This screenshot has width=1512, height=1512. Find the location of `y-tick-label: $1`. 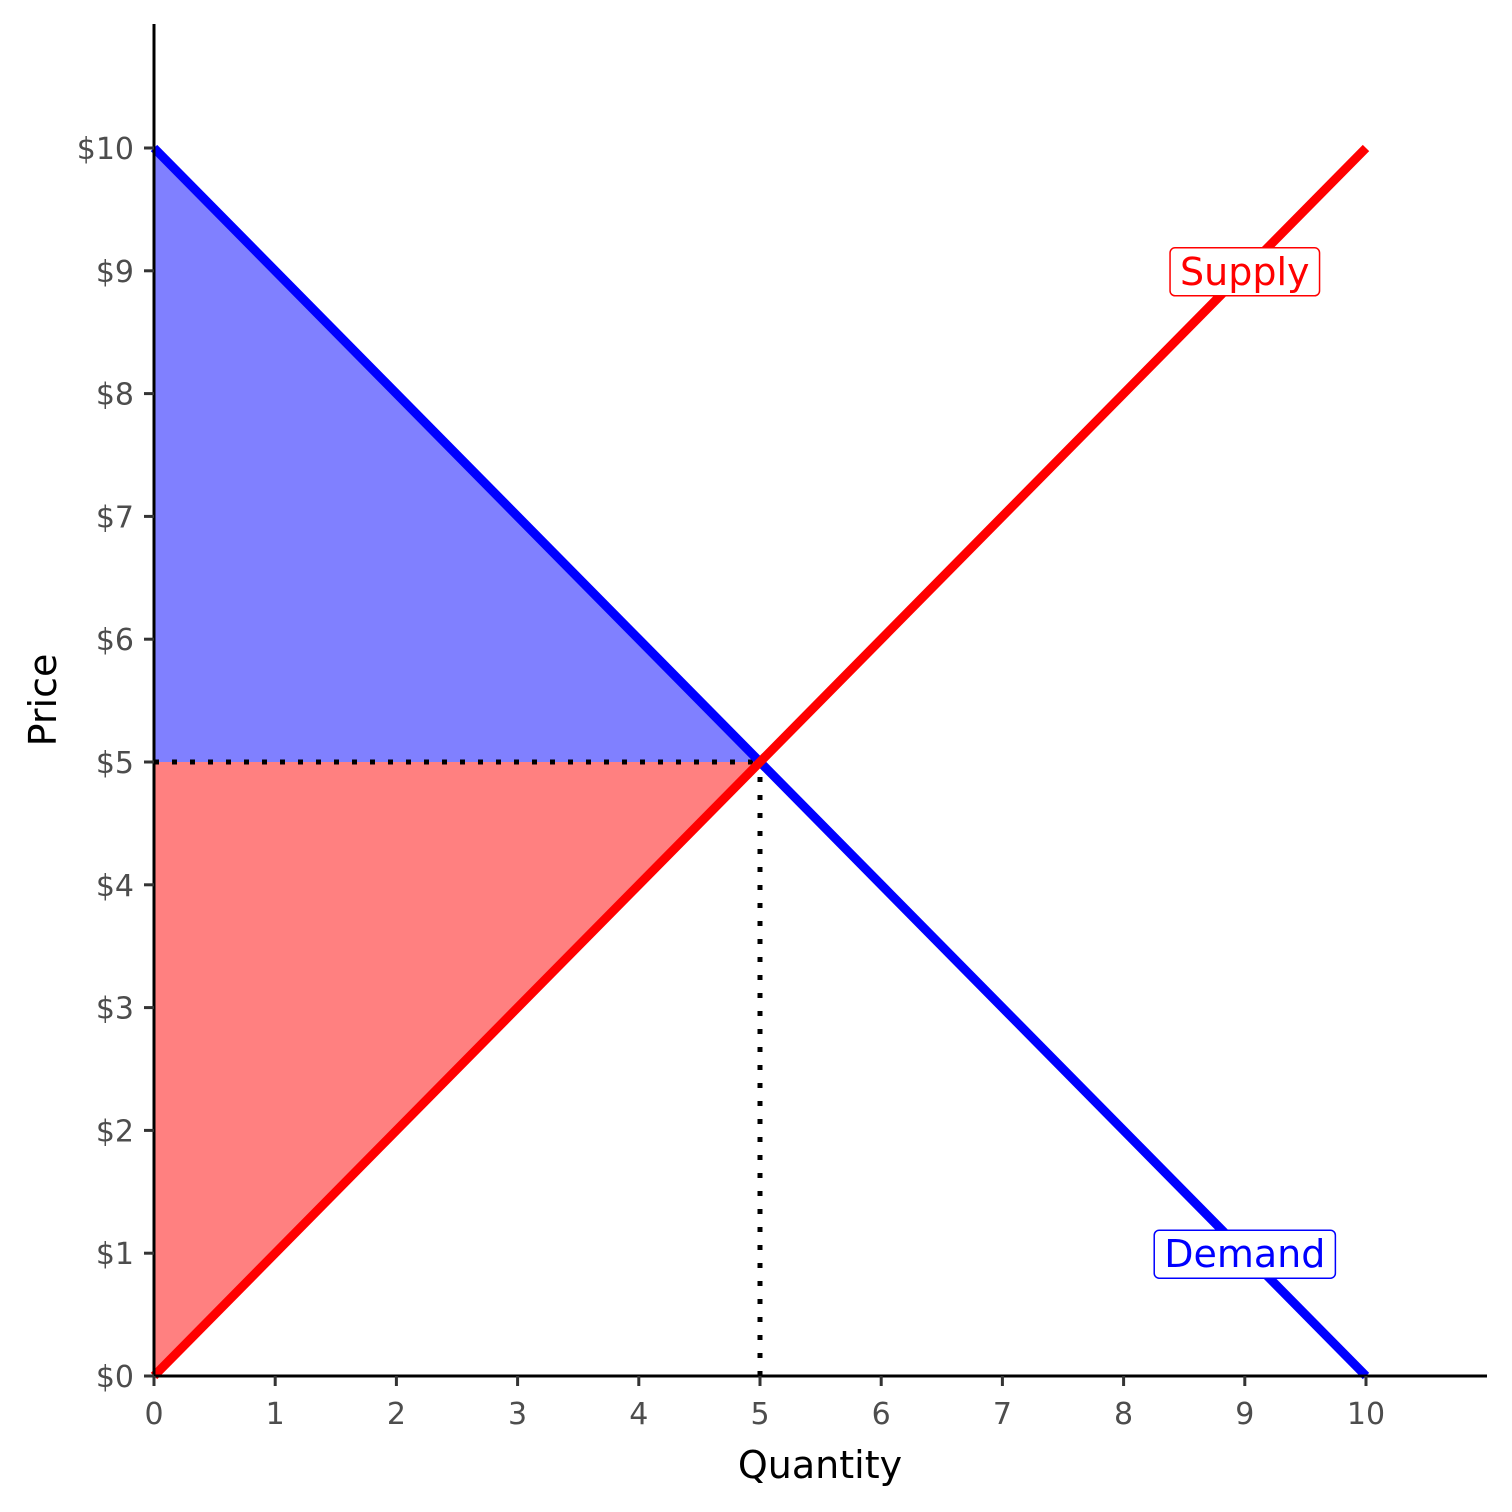

y-tick-label: $1 is located at coordinates (115, 1254).